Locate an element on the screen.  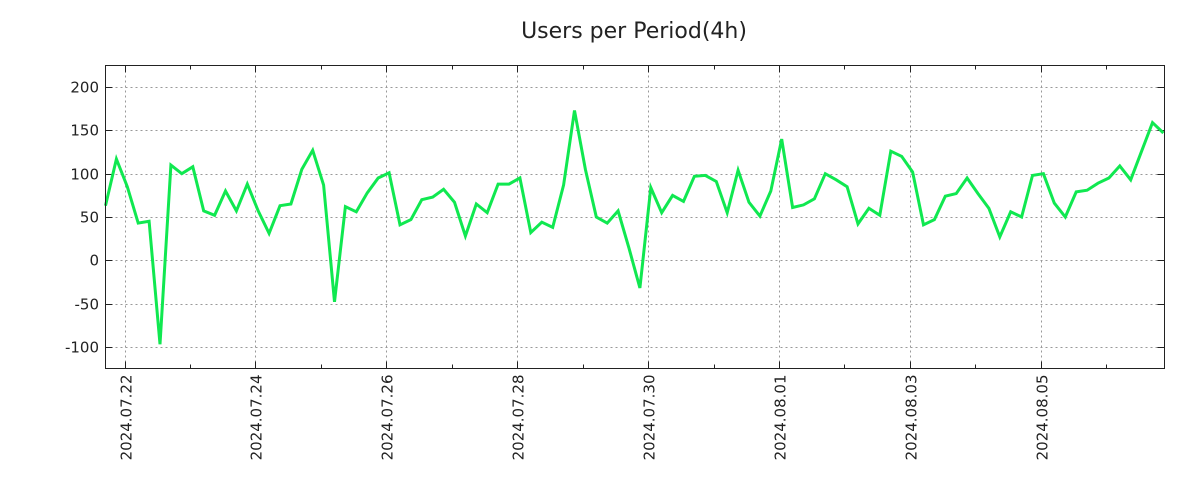
x-tick-label: 2024.07.26 is located at coordinates (388, 418).